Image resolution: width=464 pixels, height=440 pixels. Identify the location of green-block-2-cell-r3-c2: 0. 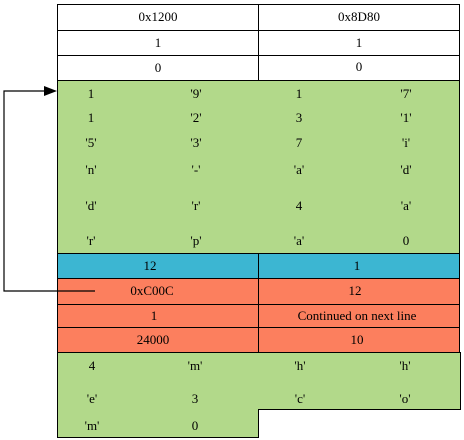
(195, 425).